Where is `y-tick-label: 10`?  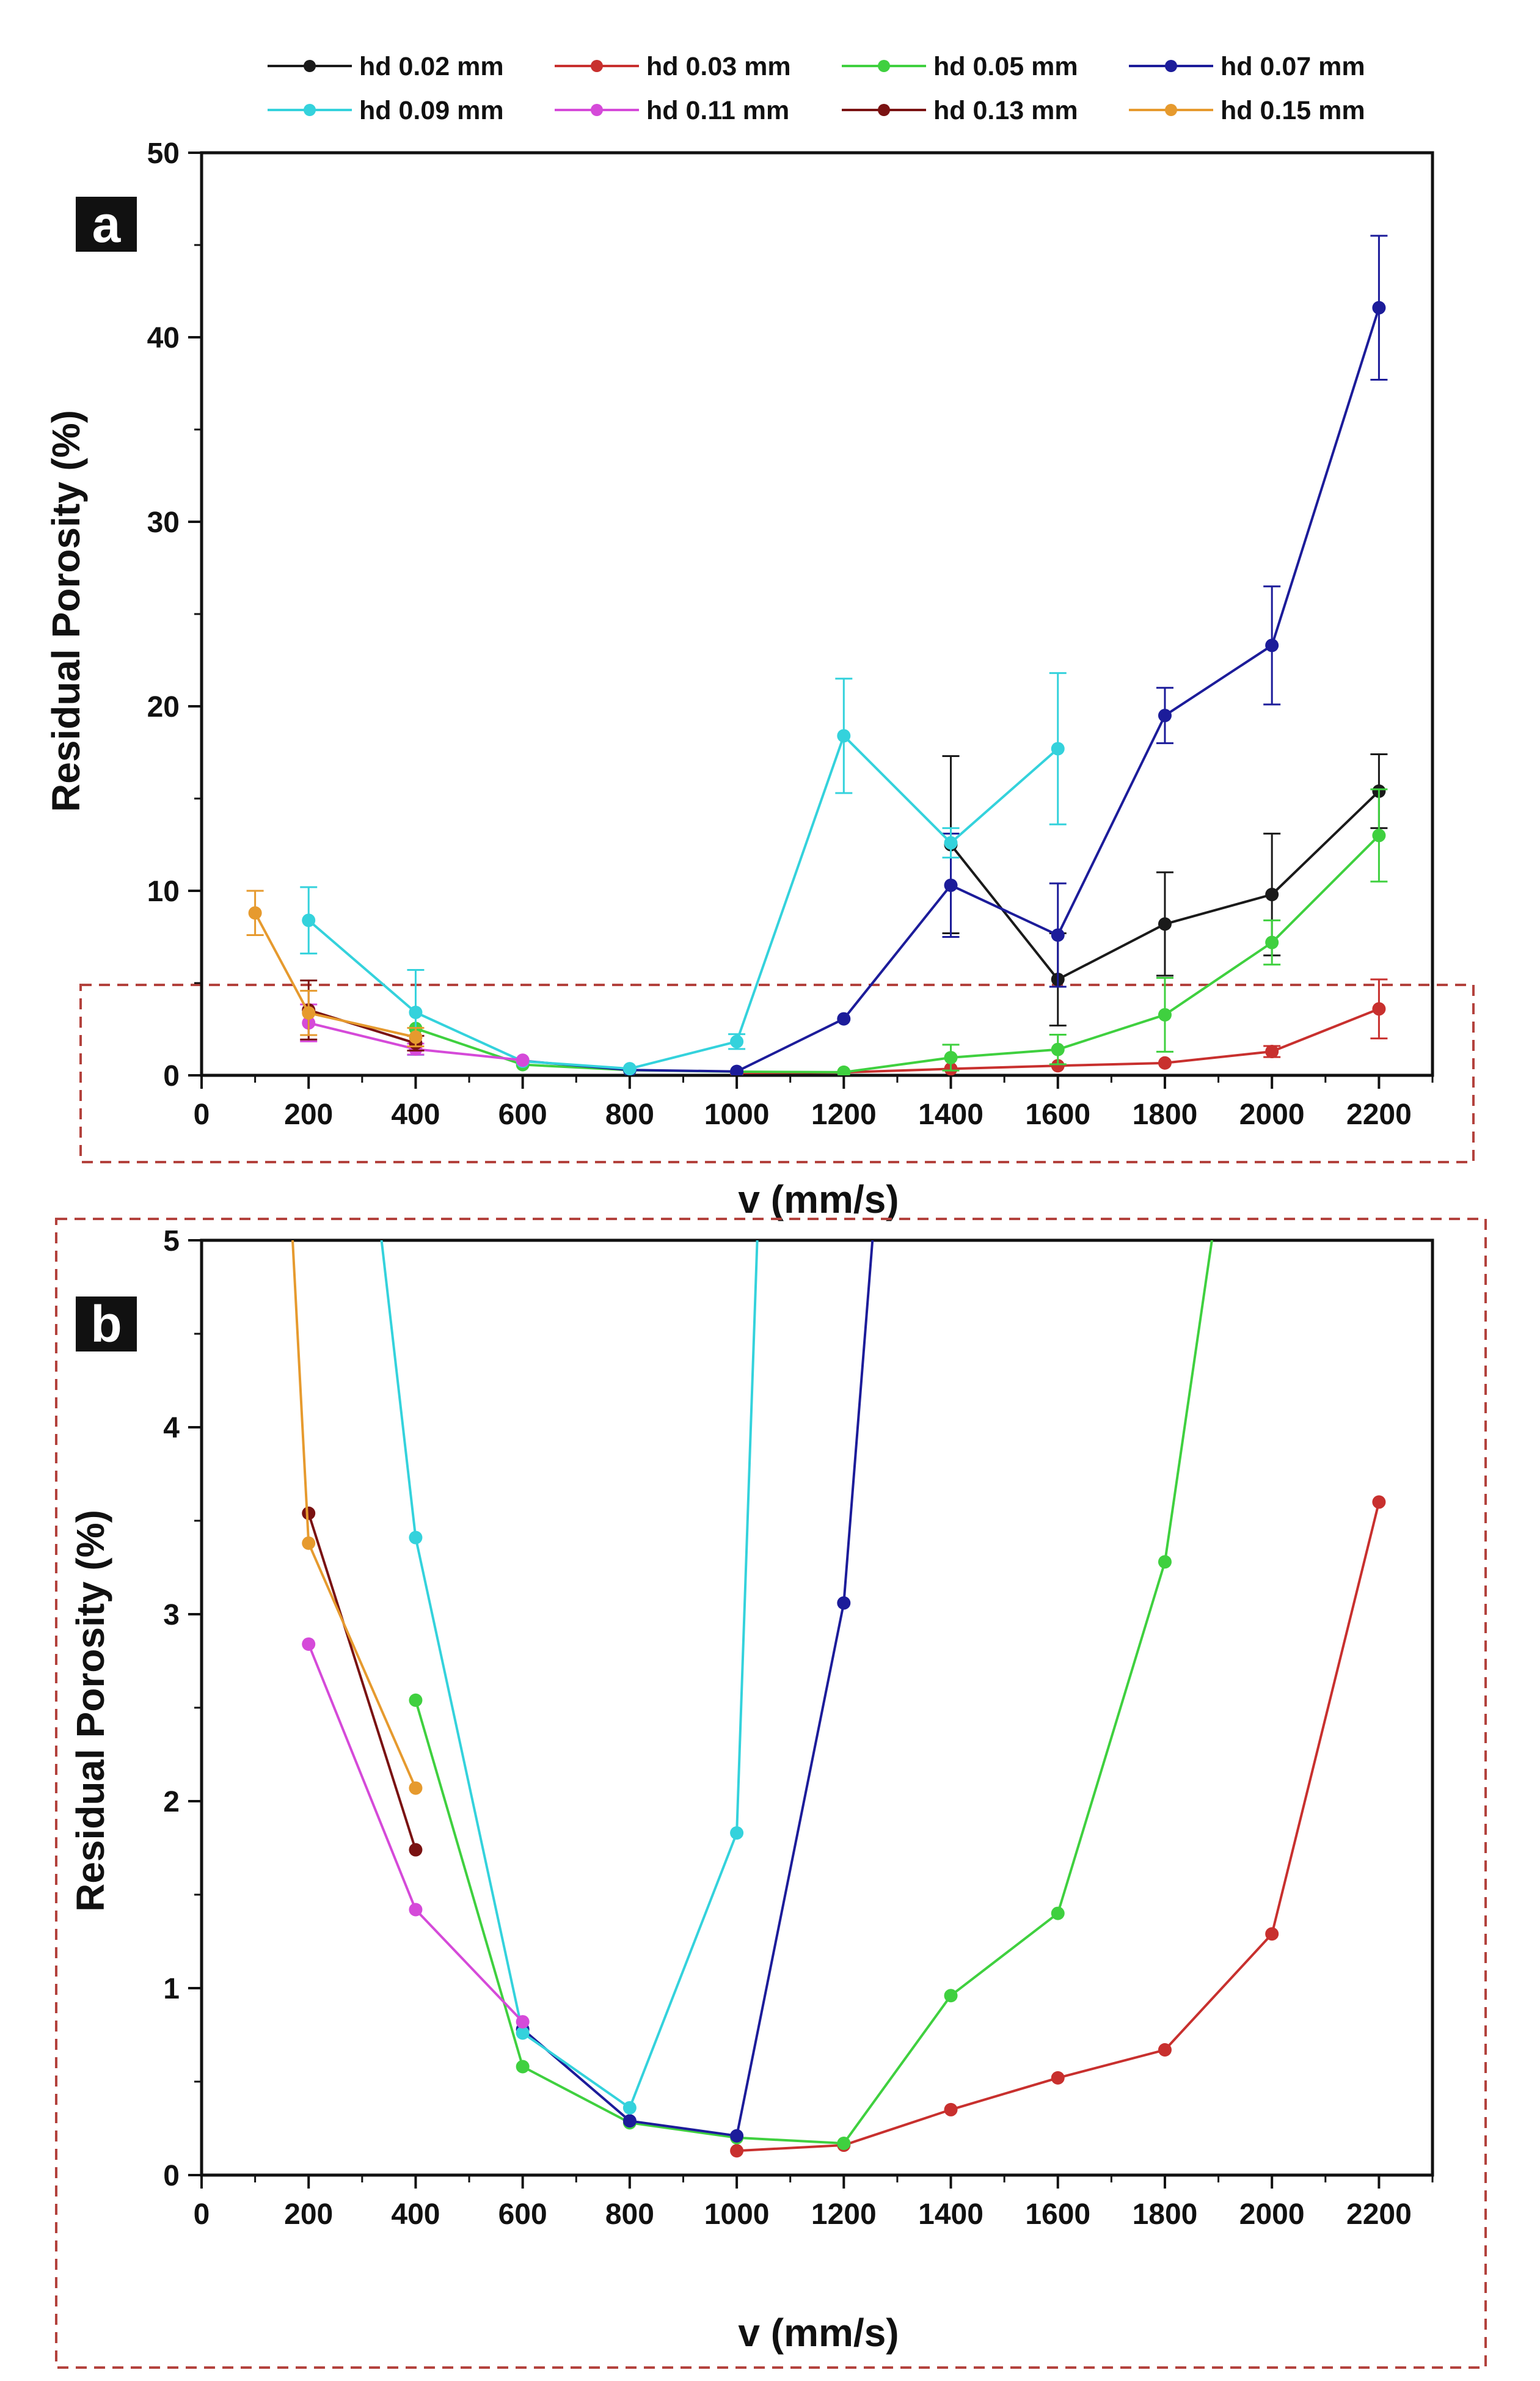 y-tick-label: 10 is located at coordinates (163, 892).